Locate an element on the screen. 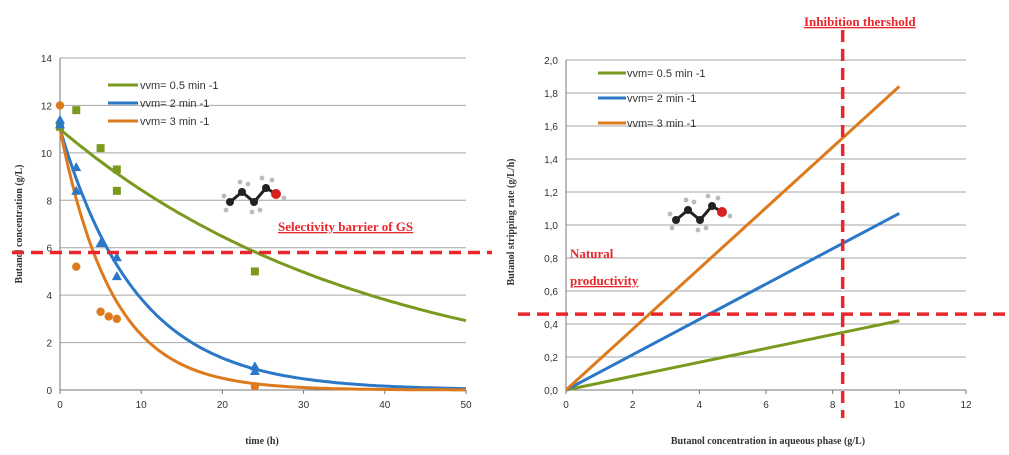 The height and width of the screenshot is (455, 1009). left-y-axis-label: Butanol concentration (g/L) is located at coordinates (19, 224).